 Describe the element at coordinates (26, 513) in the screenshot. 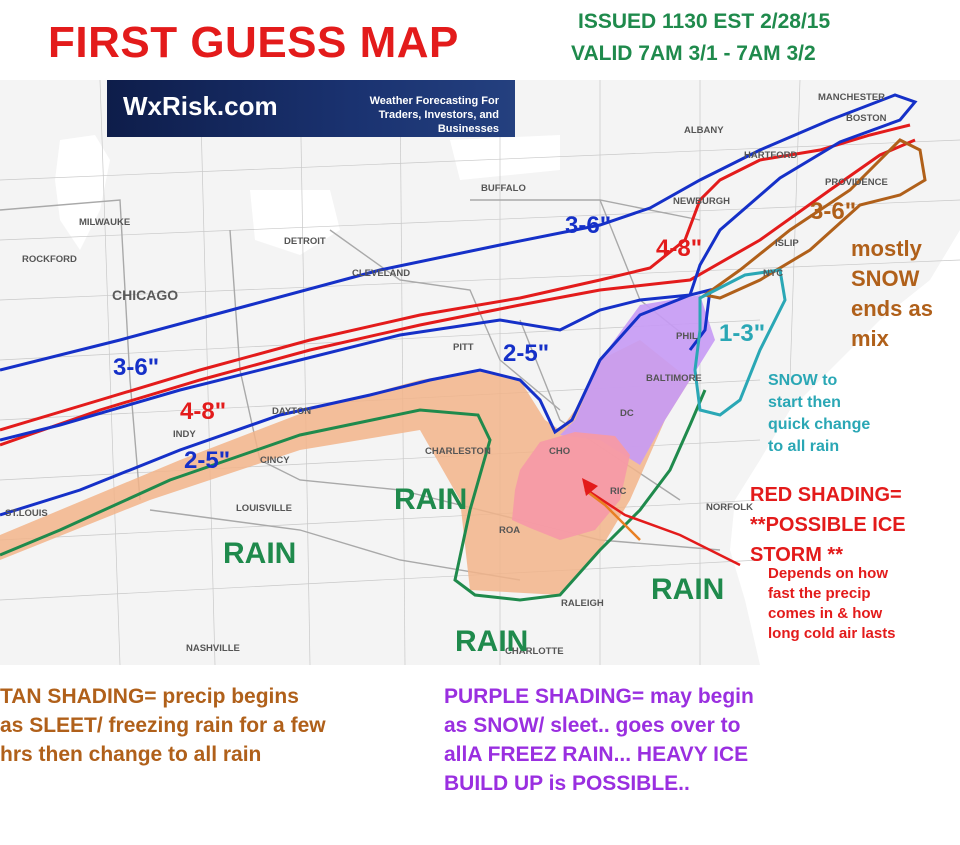

I see `city-label: ST.LOUIS` at that location.